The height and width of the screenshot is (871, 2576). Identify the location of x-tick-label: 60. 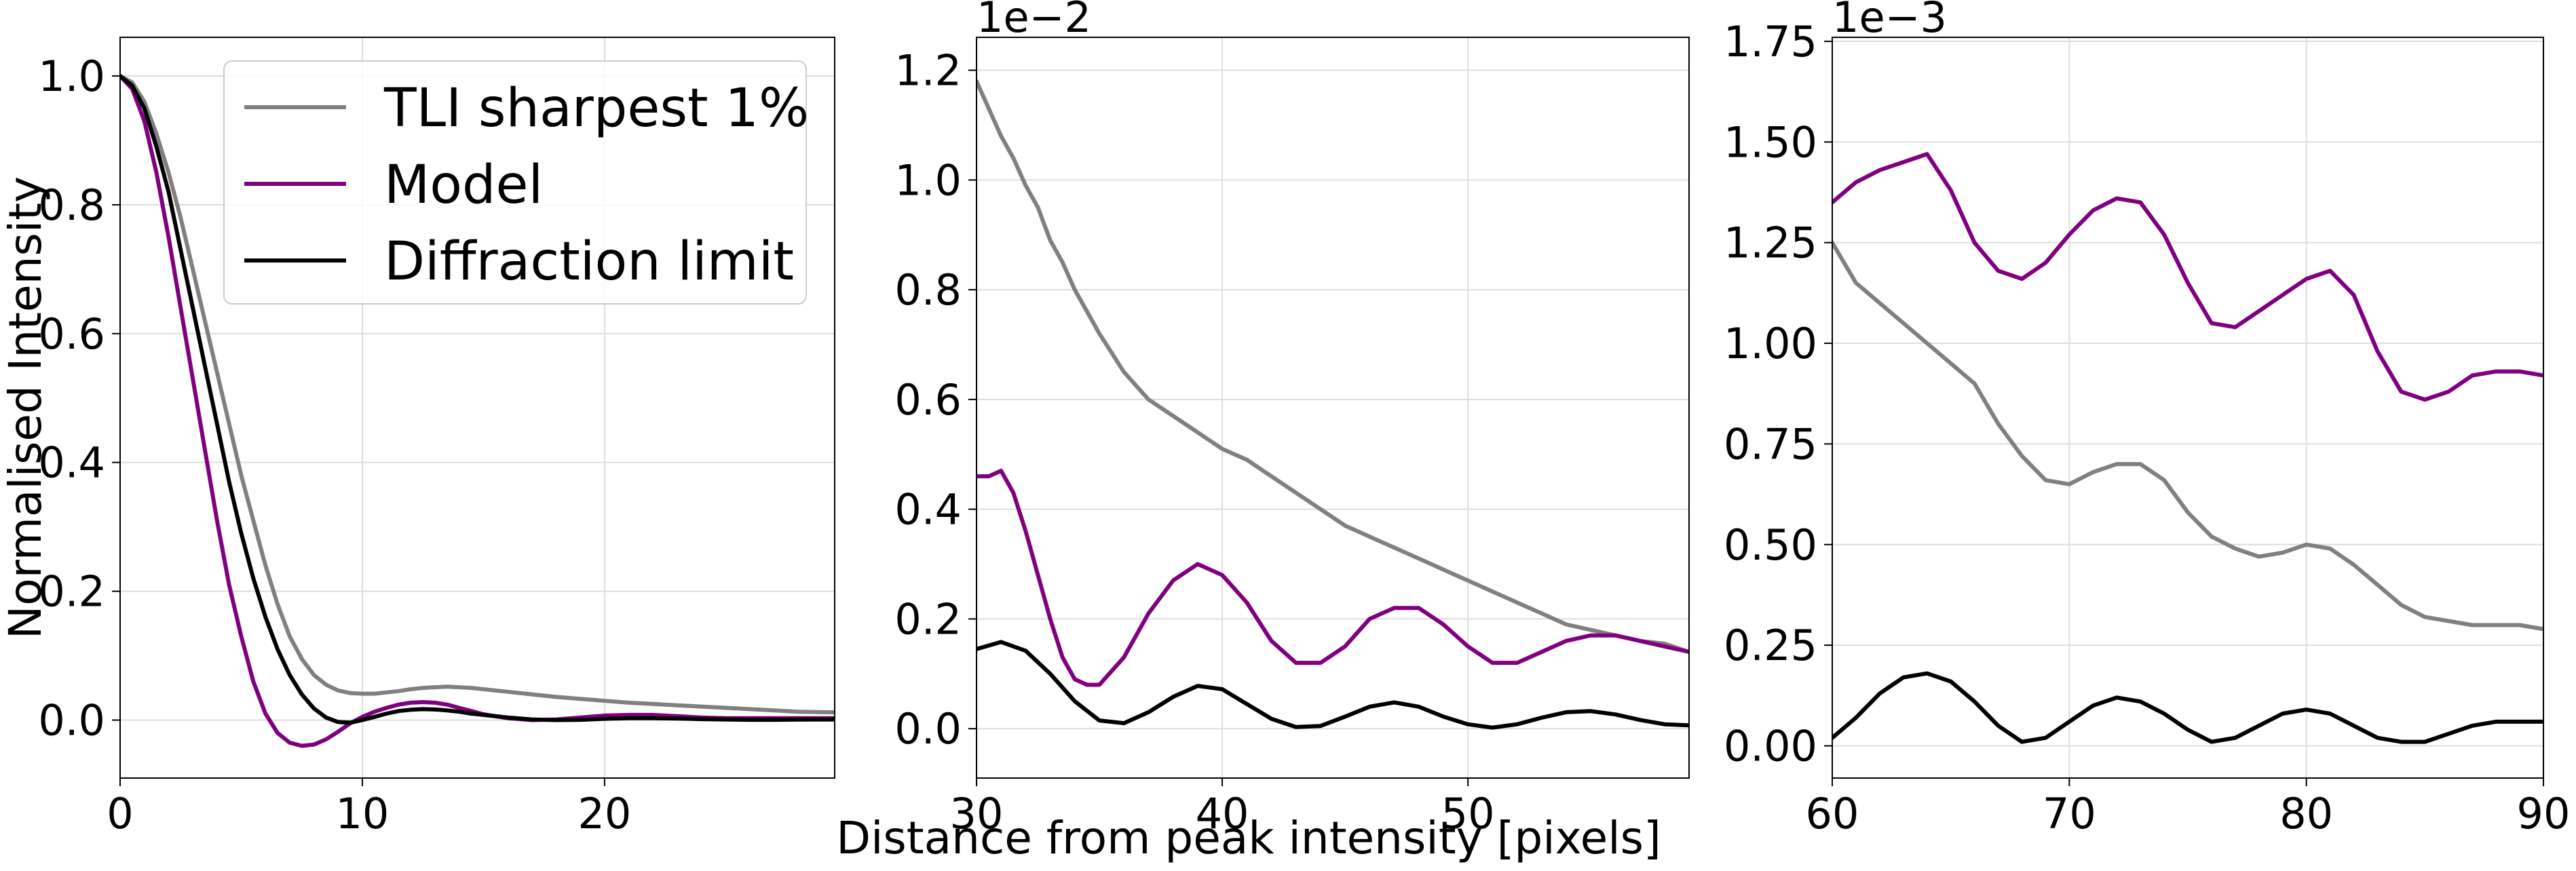
(1832, 813).